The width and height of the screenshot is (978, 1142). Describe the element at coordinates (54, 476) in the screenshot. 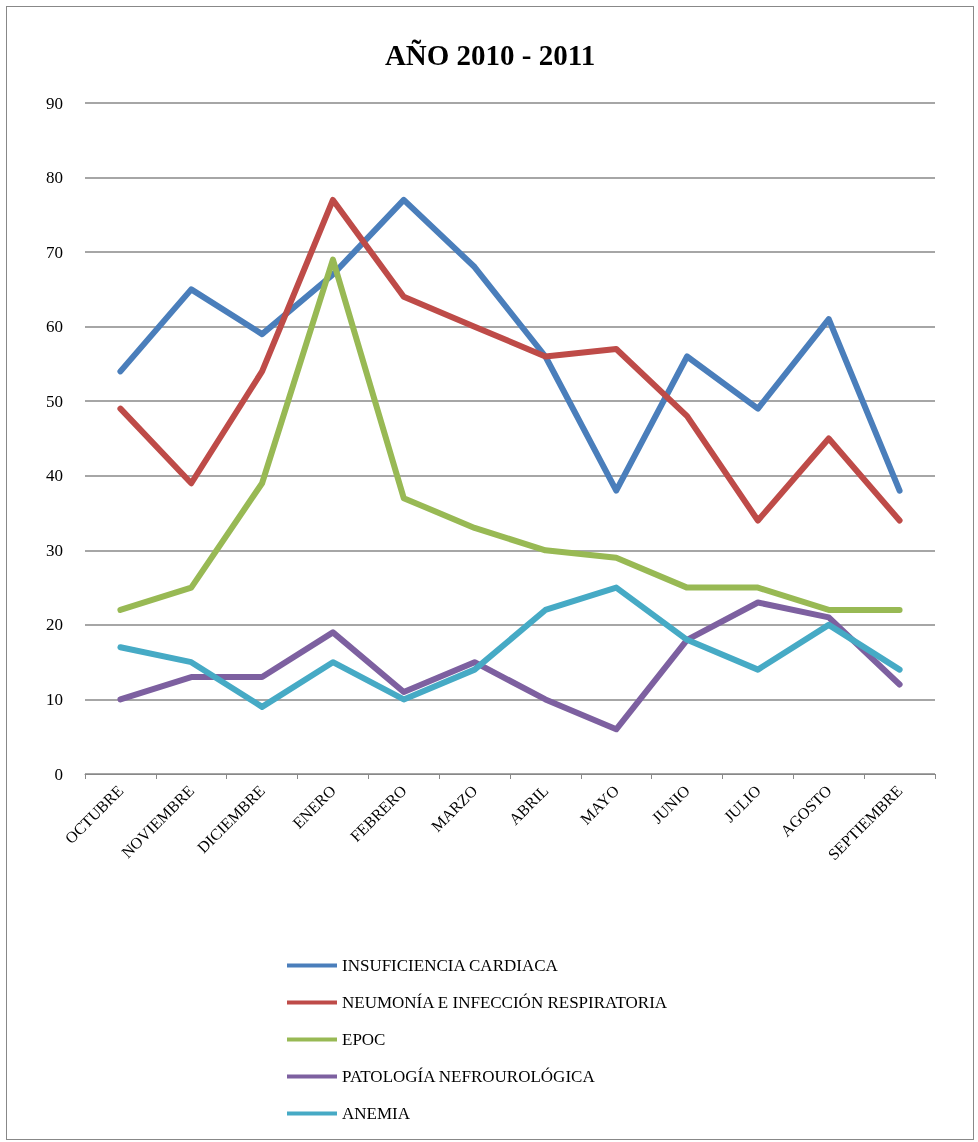

I see `y-tick-label: 40` at that location.